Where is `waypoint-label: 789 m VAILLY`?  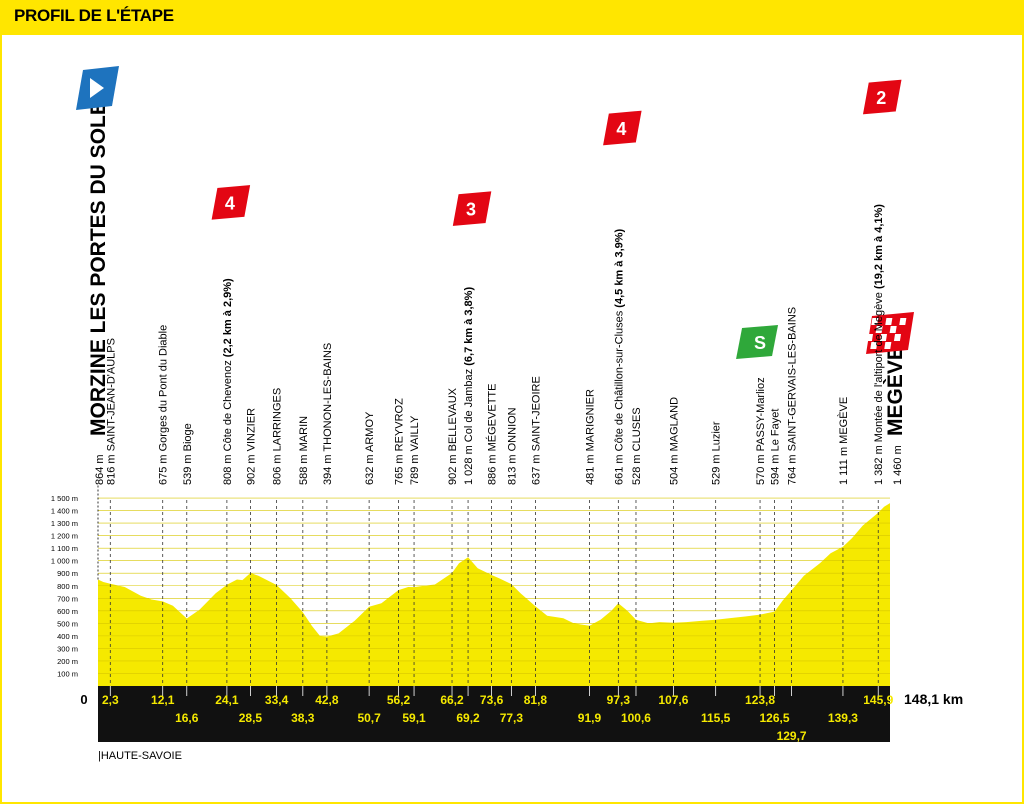
waypoint-label: 789 m VAILLY is located at coordinates (415, 450).